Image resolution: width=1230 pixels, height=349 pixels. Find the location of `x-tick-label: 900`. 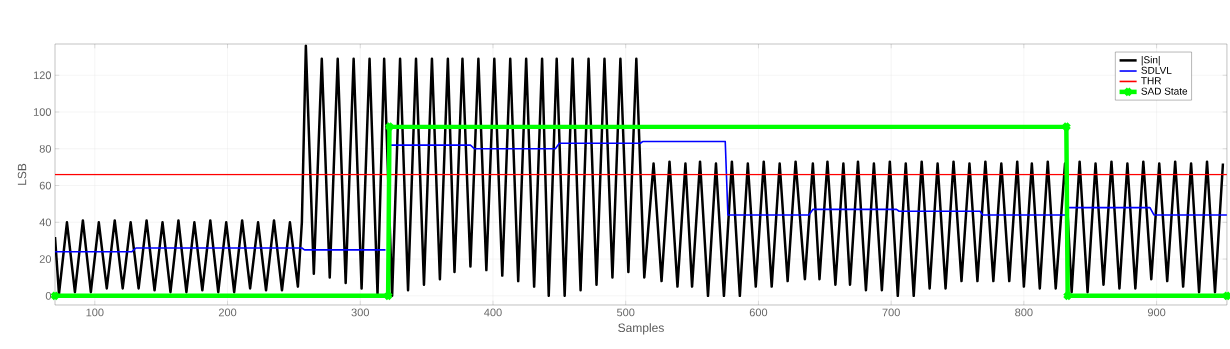

x-tick-label: 900 is located at coordinates (1156, 312).